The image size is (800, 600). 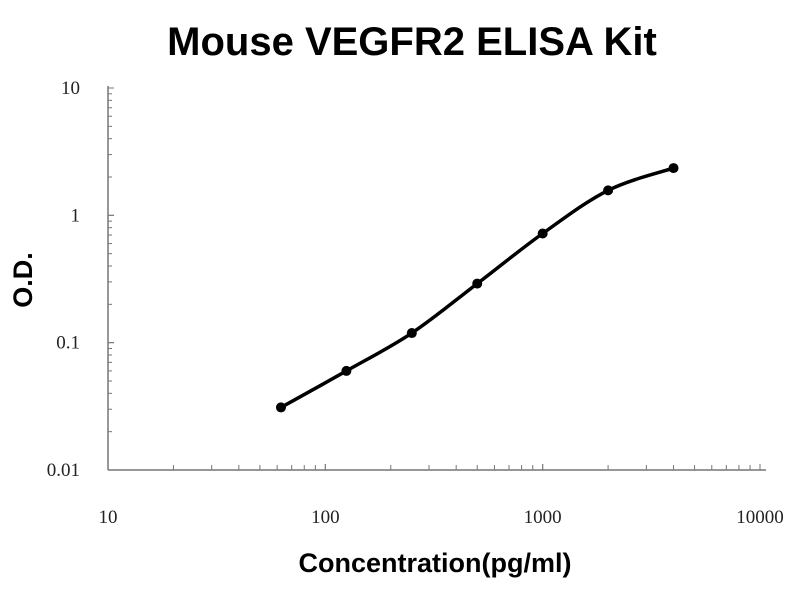 I want to click on x-tick-label: 10, so click(x=108, y=517).